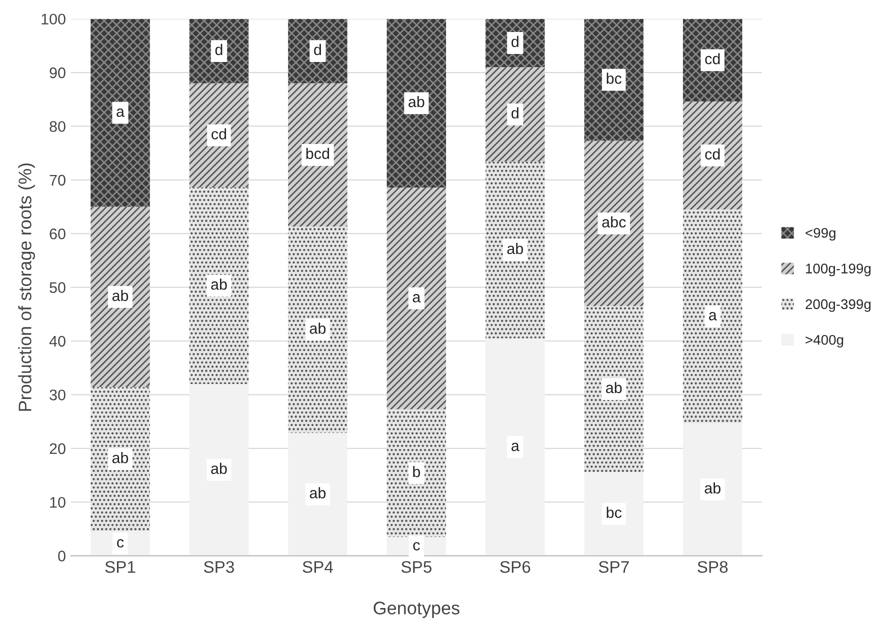 The image size is (886, 628). I want to click on y-tick-label: 60, so click(58, 234).